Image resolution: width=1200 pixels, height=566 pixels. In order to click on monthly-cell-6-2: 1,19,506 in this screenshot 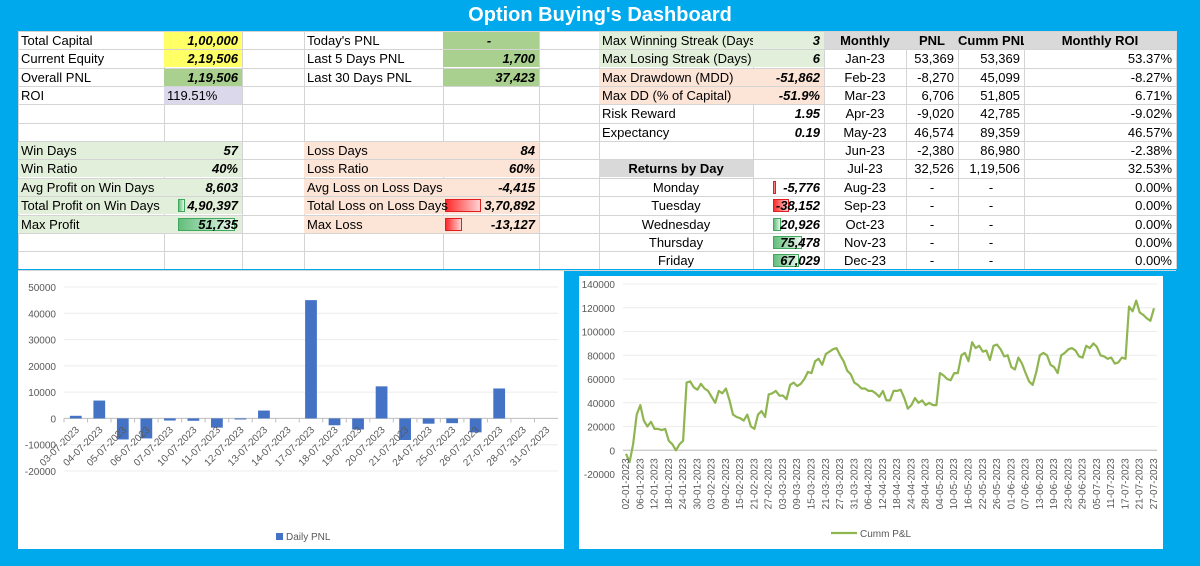, I will do `click(991, 168)`.